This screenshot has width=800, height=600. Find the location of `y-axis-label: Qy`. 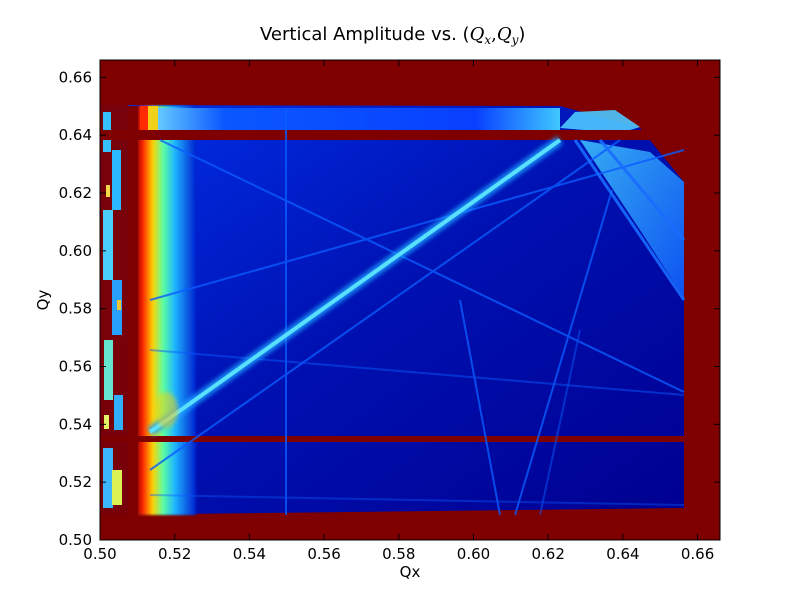

y-axis-label: Qy is located at coordinates (43, 300).